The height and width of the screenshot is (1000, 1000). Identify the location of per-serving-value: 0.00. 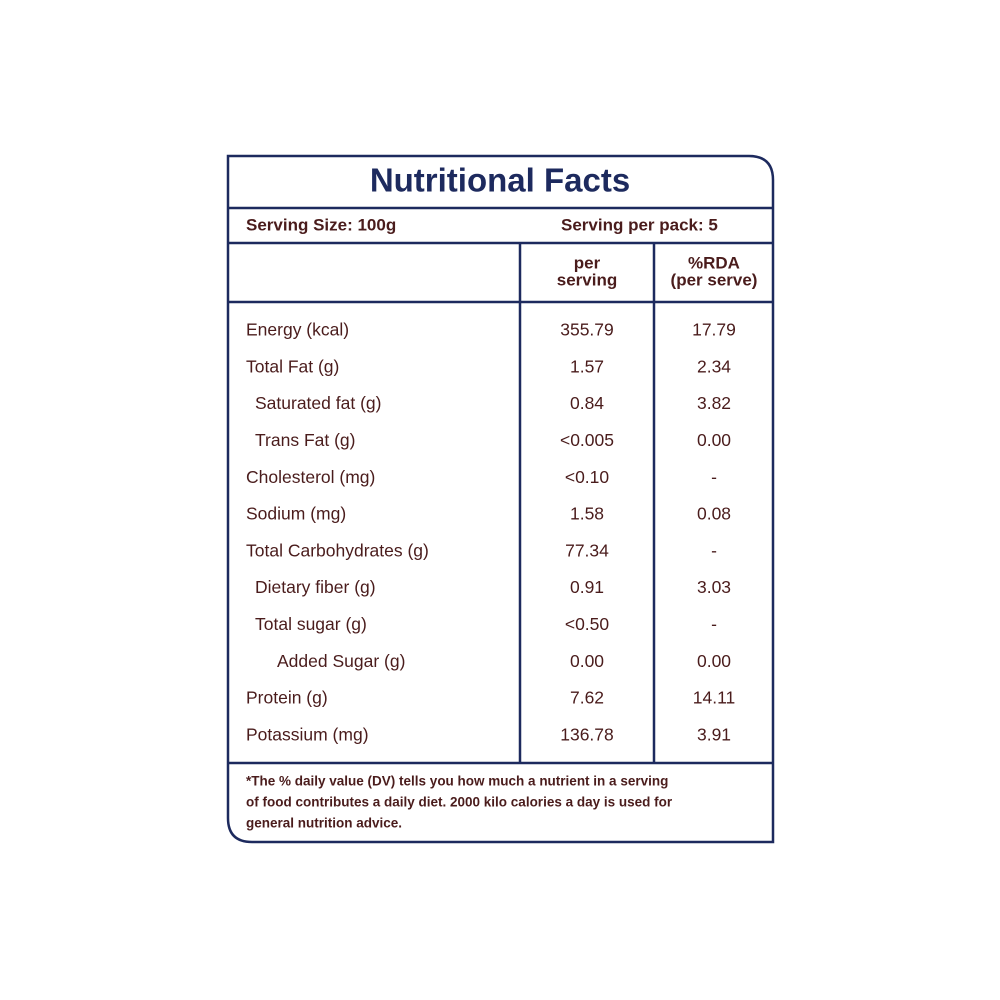
(587, 661).